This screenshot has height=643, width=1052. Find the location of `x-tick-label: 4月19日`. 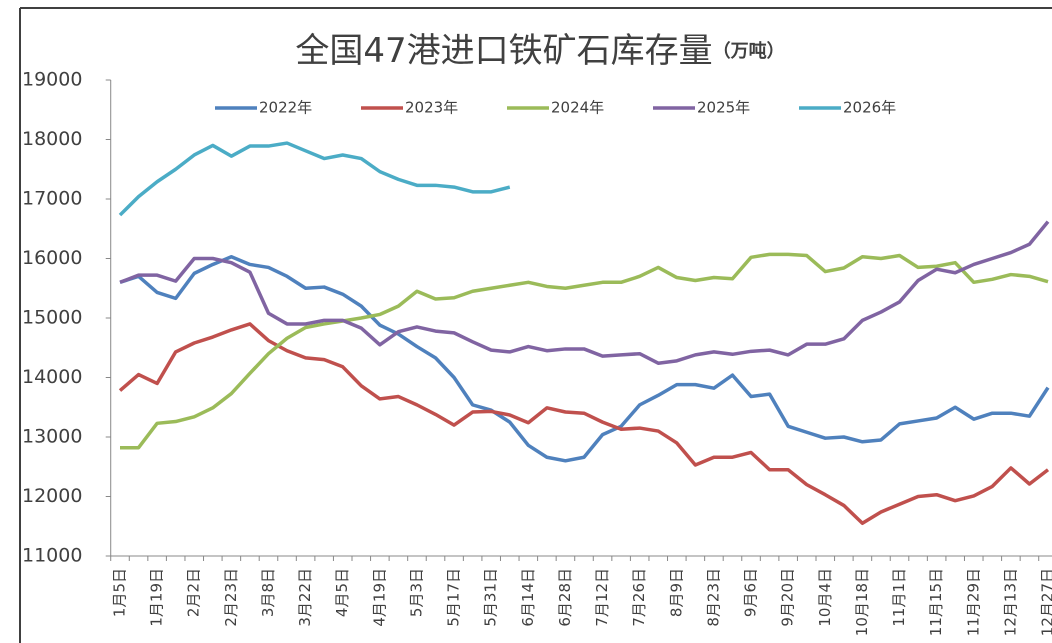

x-tick-label: 4月19日 is located at coordinates (379, 597).